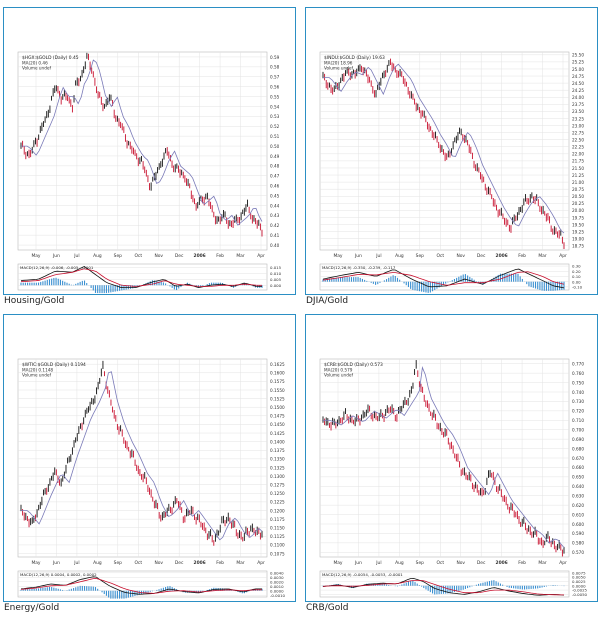 The width and height of the screenshot is (600, 621). I want to click on y-tick-label: 24.00, so click(578, 97).